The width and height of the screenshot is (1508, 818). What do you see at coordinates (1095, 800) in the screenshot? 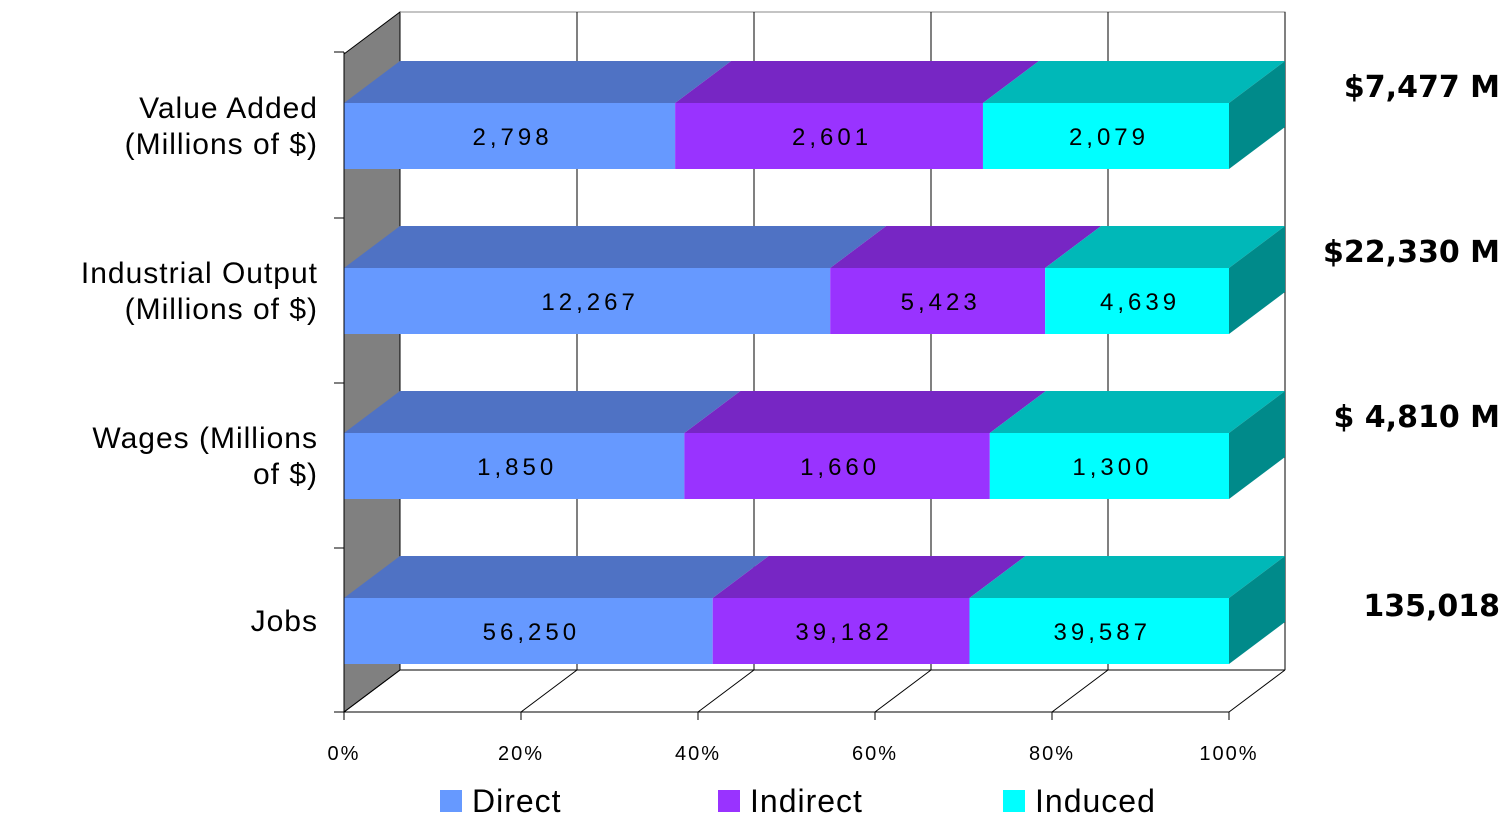
I see `legend-label-induced: Induced` at bounding box center [1095, 800].